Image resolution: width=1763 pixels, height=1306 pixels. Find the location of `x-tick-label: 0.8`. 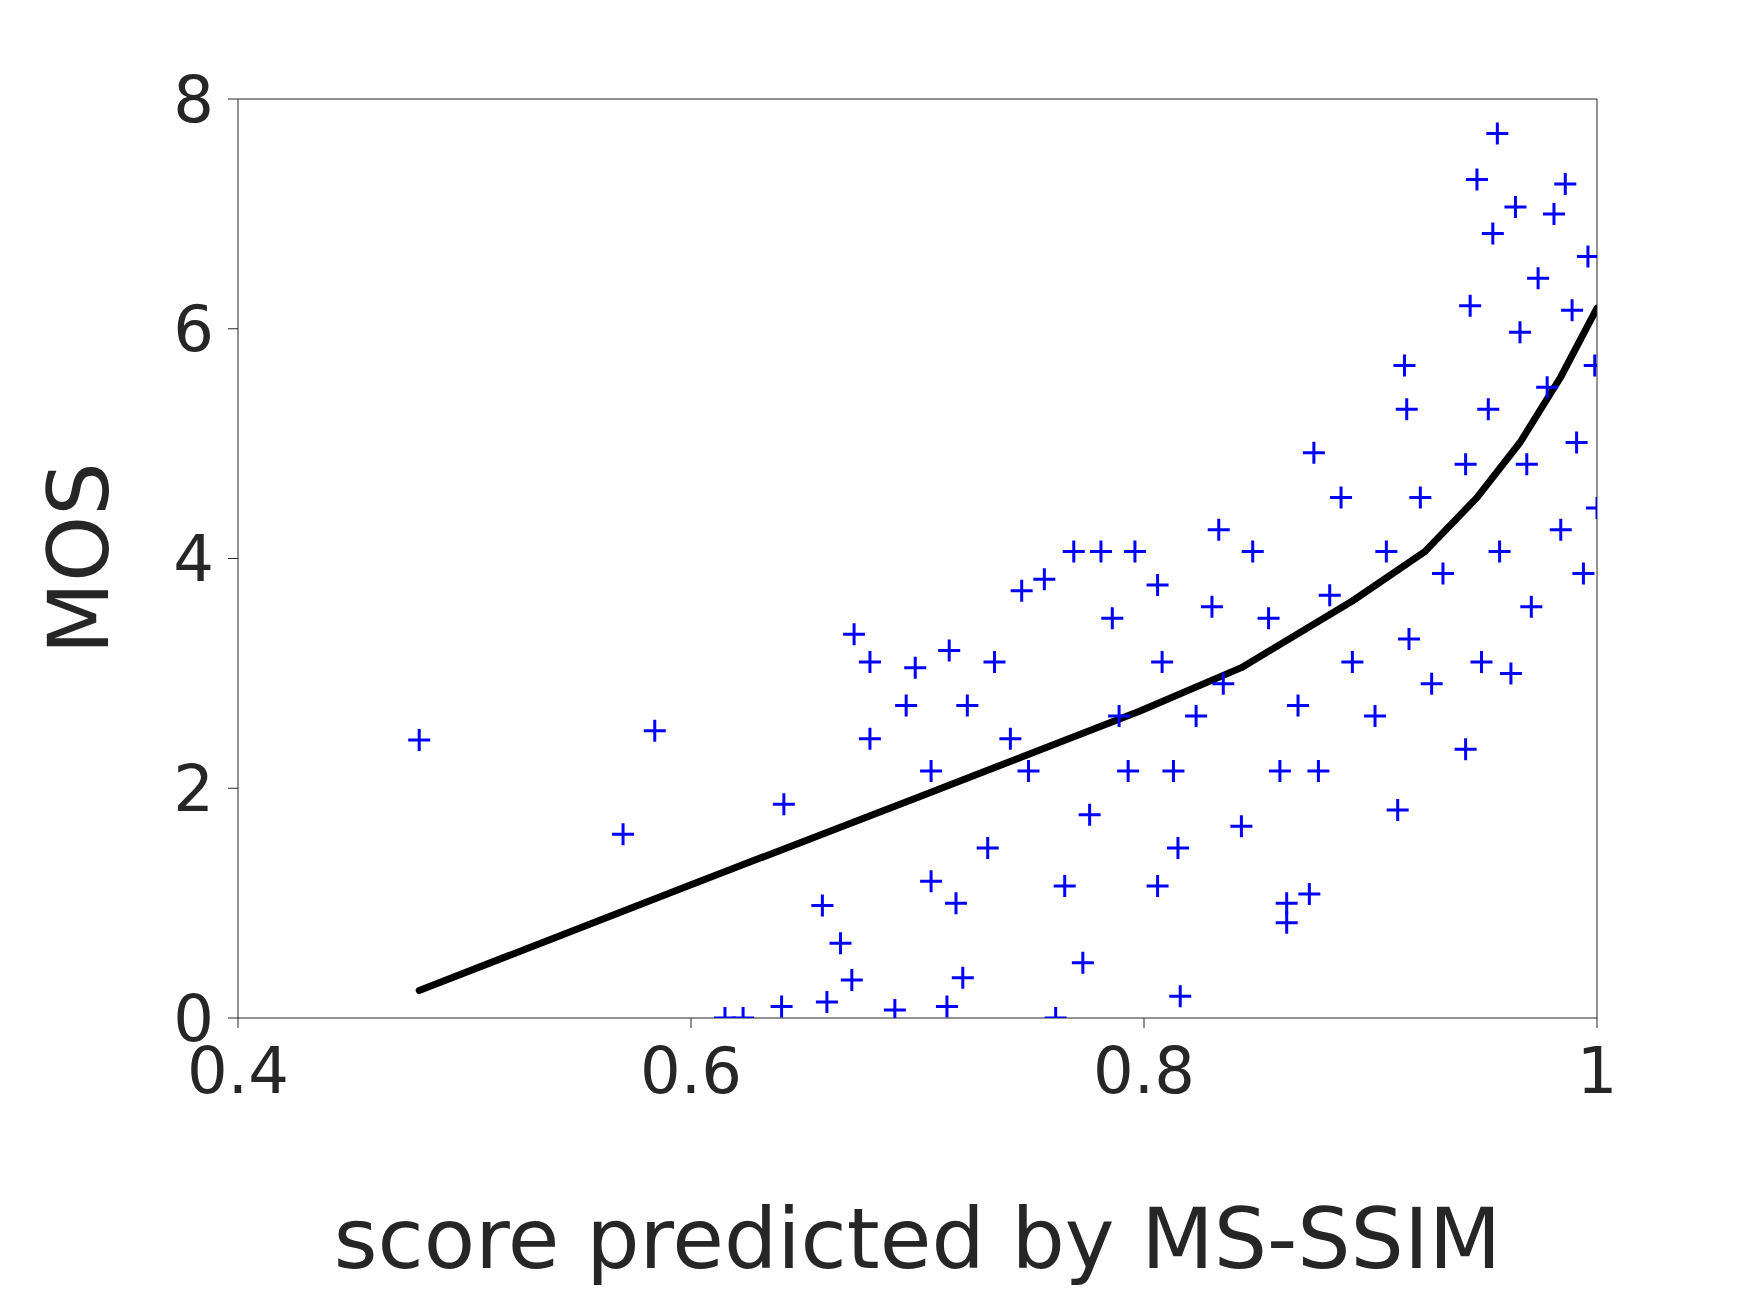

x-tick-label: 0.8 is located at coordinates (1144, 1071).